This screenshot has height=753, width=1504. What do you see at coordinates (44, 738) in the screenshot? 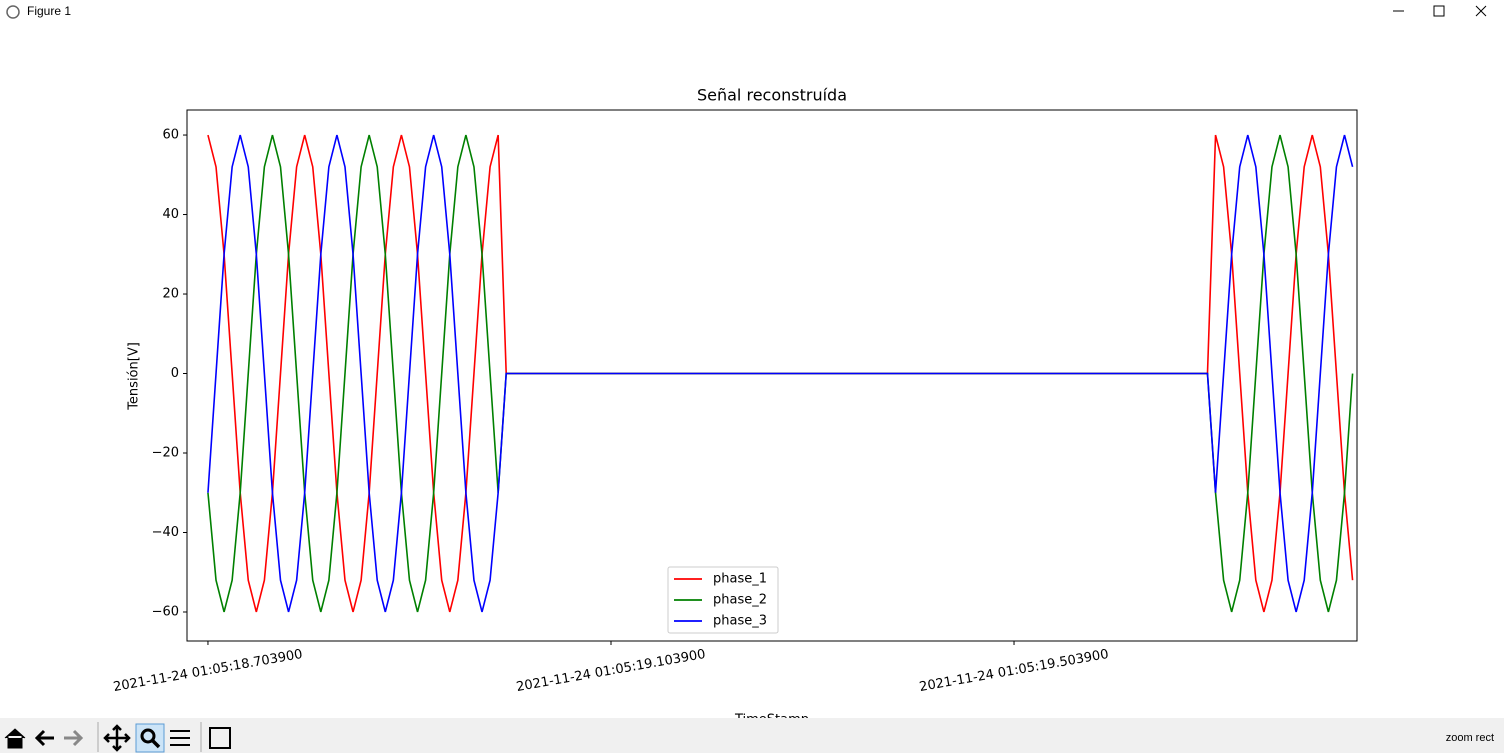
I see `back-button` at bounding box center [44, 738].